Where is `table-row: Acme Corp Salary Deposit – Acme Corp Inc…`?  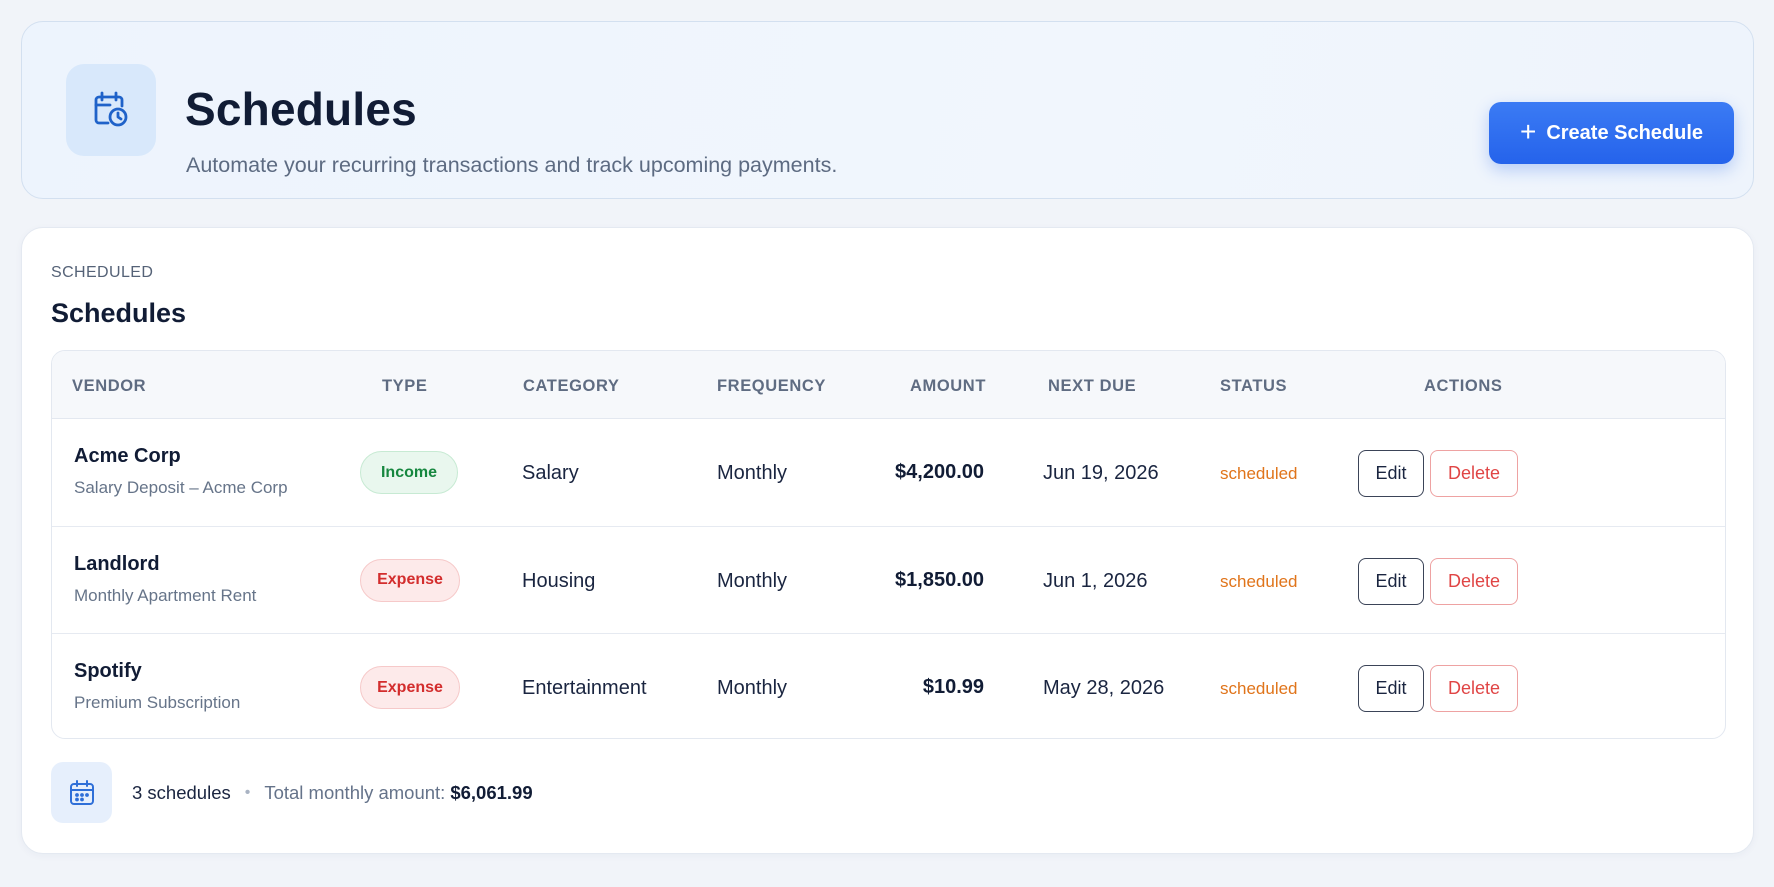
table-row: Acme Corp Salary Deposit – Acme Corp Inc… is located at coordinates (888, 473).